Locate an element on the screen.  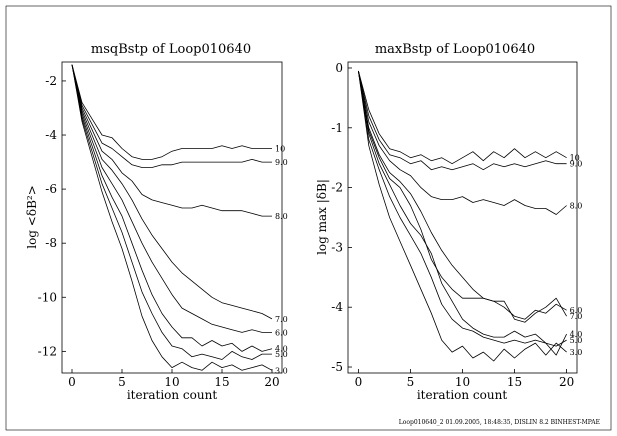
maxbstp-curve-label: 5.0 is located at coordinates (576, 340).